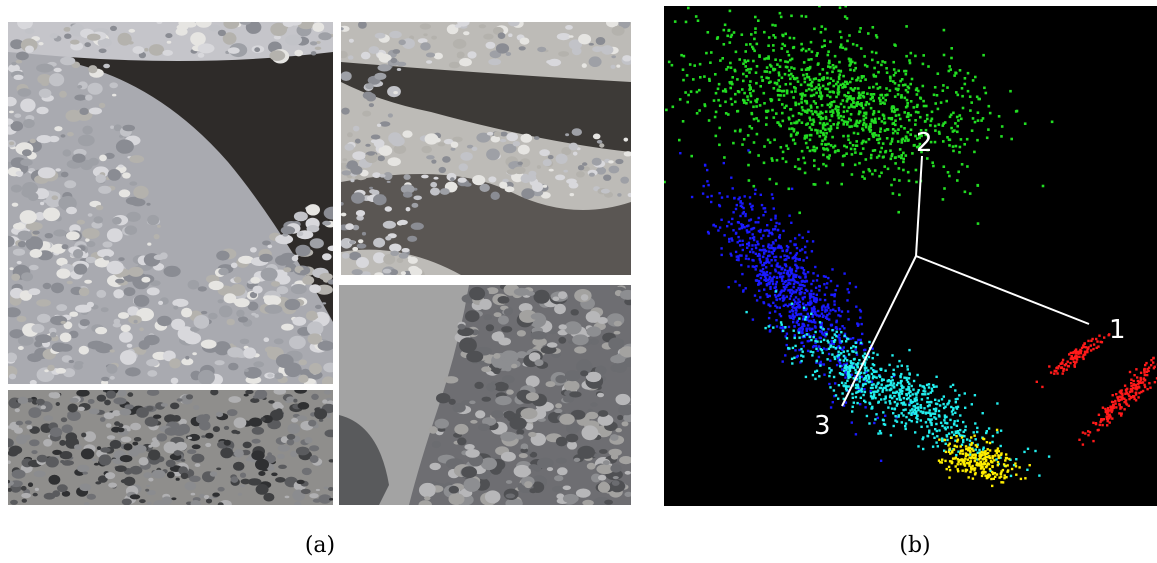  Describe the element at coordinates (170, 447) in the screenshot. I see `photo-pebbles-on-sand` at that location.